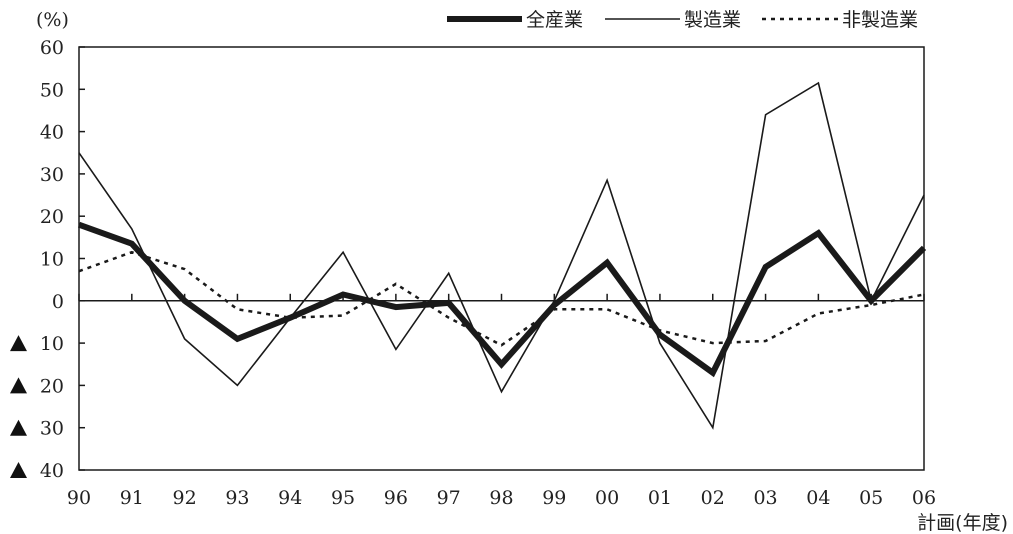 This screenshot has height=534, width=1013. I want to click on x-tick-label: 01, so click(660, 498).